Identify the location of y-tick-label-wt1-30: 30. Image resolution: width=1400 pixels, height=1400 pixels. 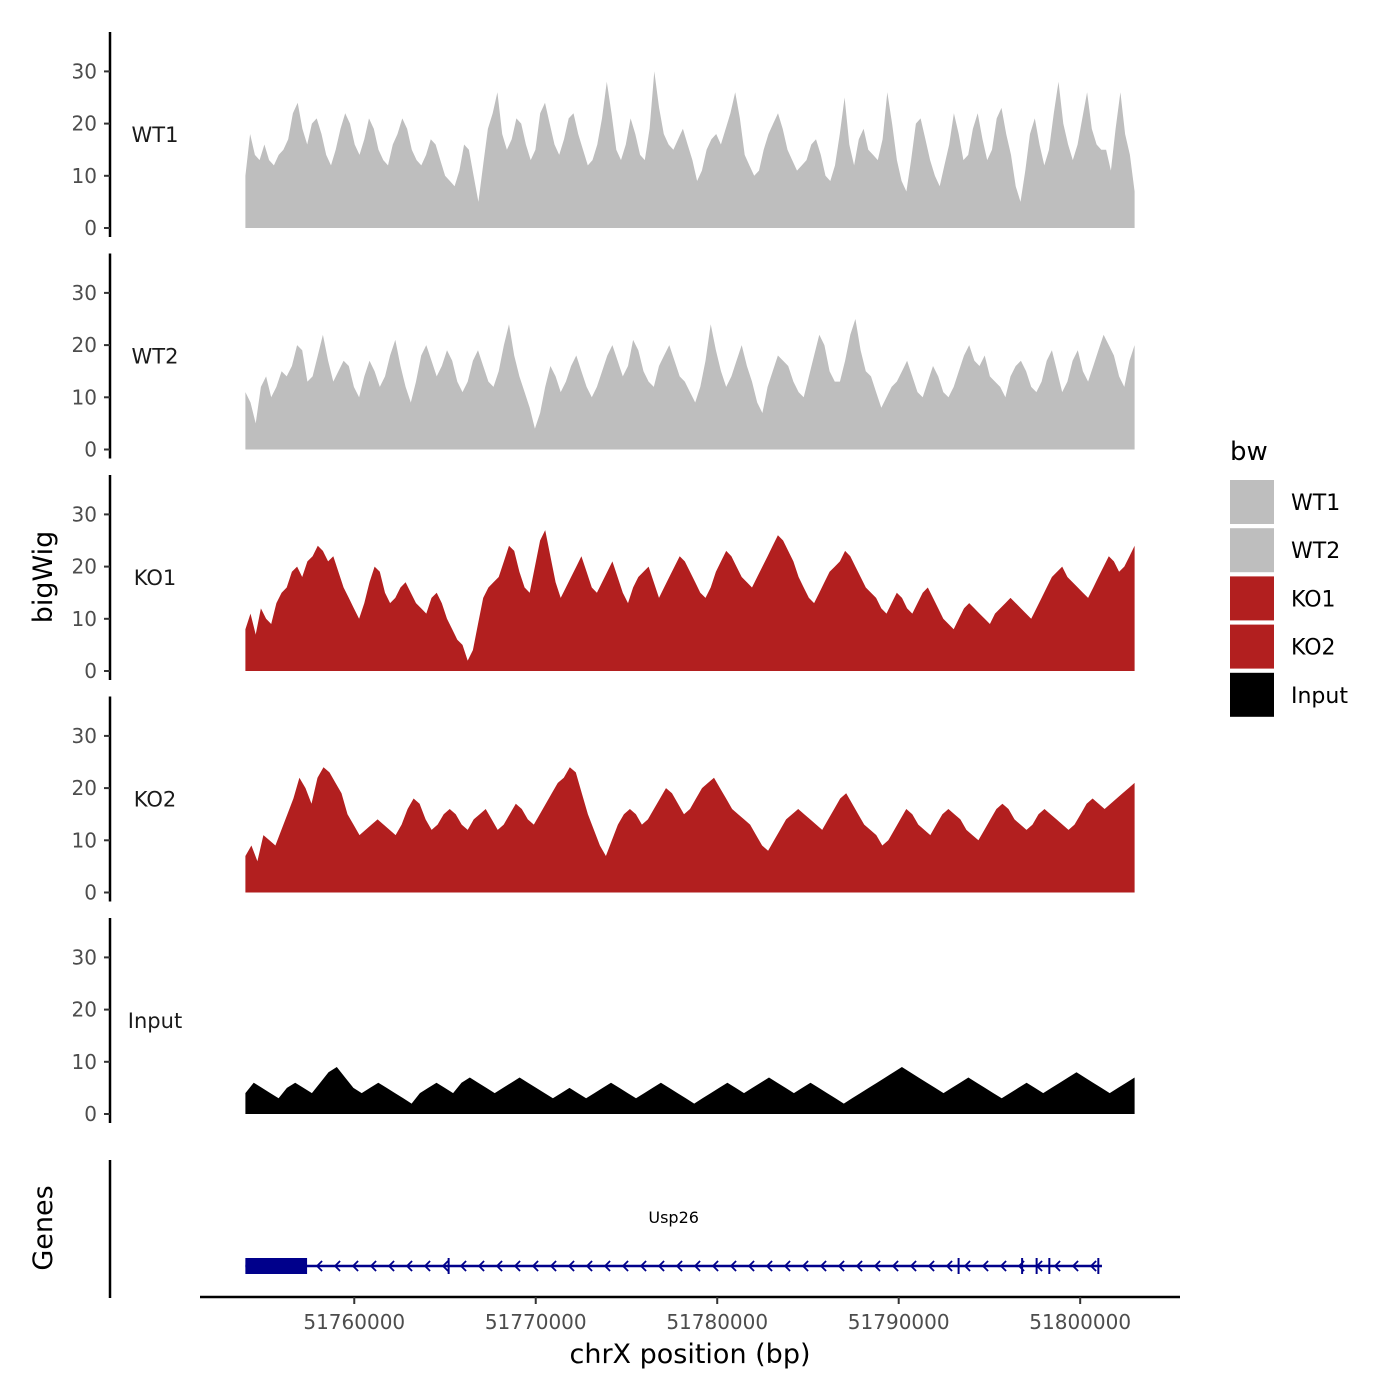
(84, 71).